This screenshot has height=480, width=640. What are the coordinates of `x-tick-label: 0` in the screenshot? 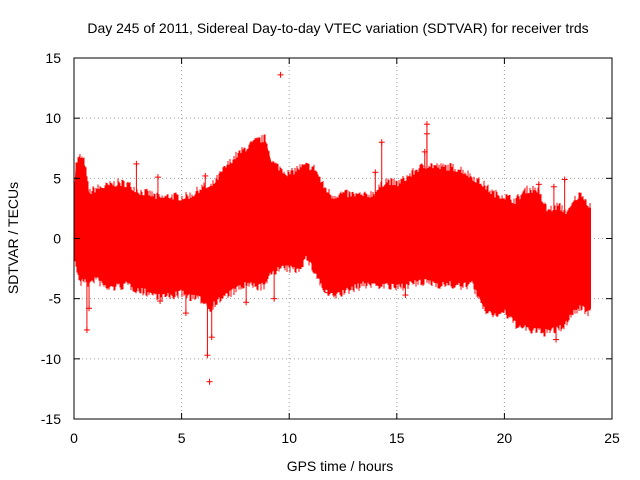 It's located at (74, 438).